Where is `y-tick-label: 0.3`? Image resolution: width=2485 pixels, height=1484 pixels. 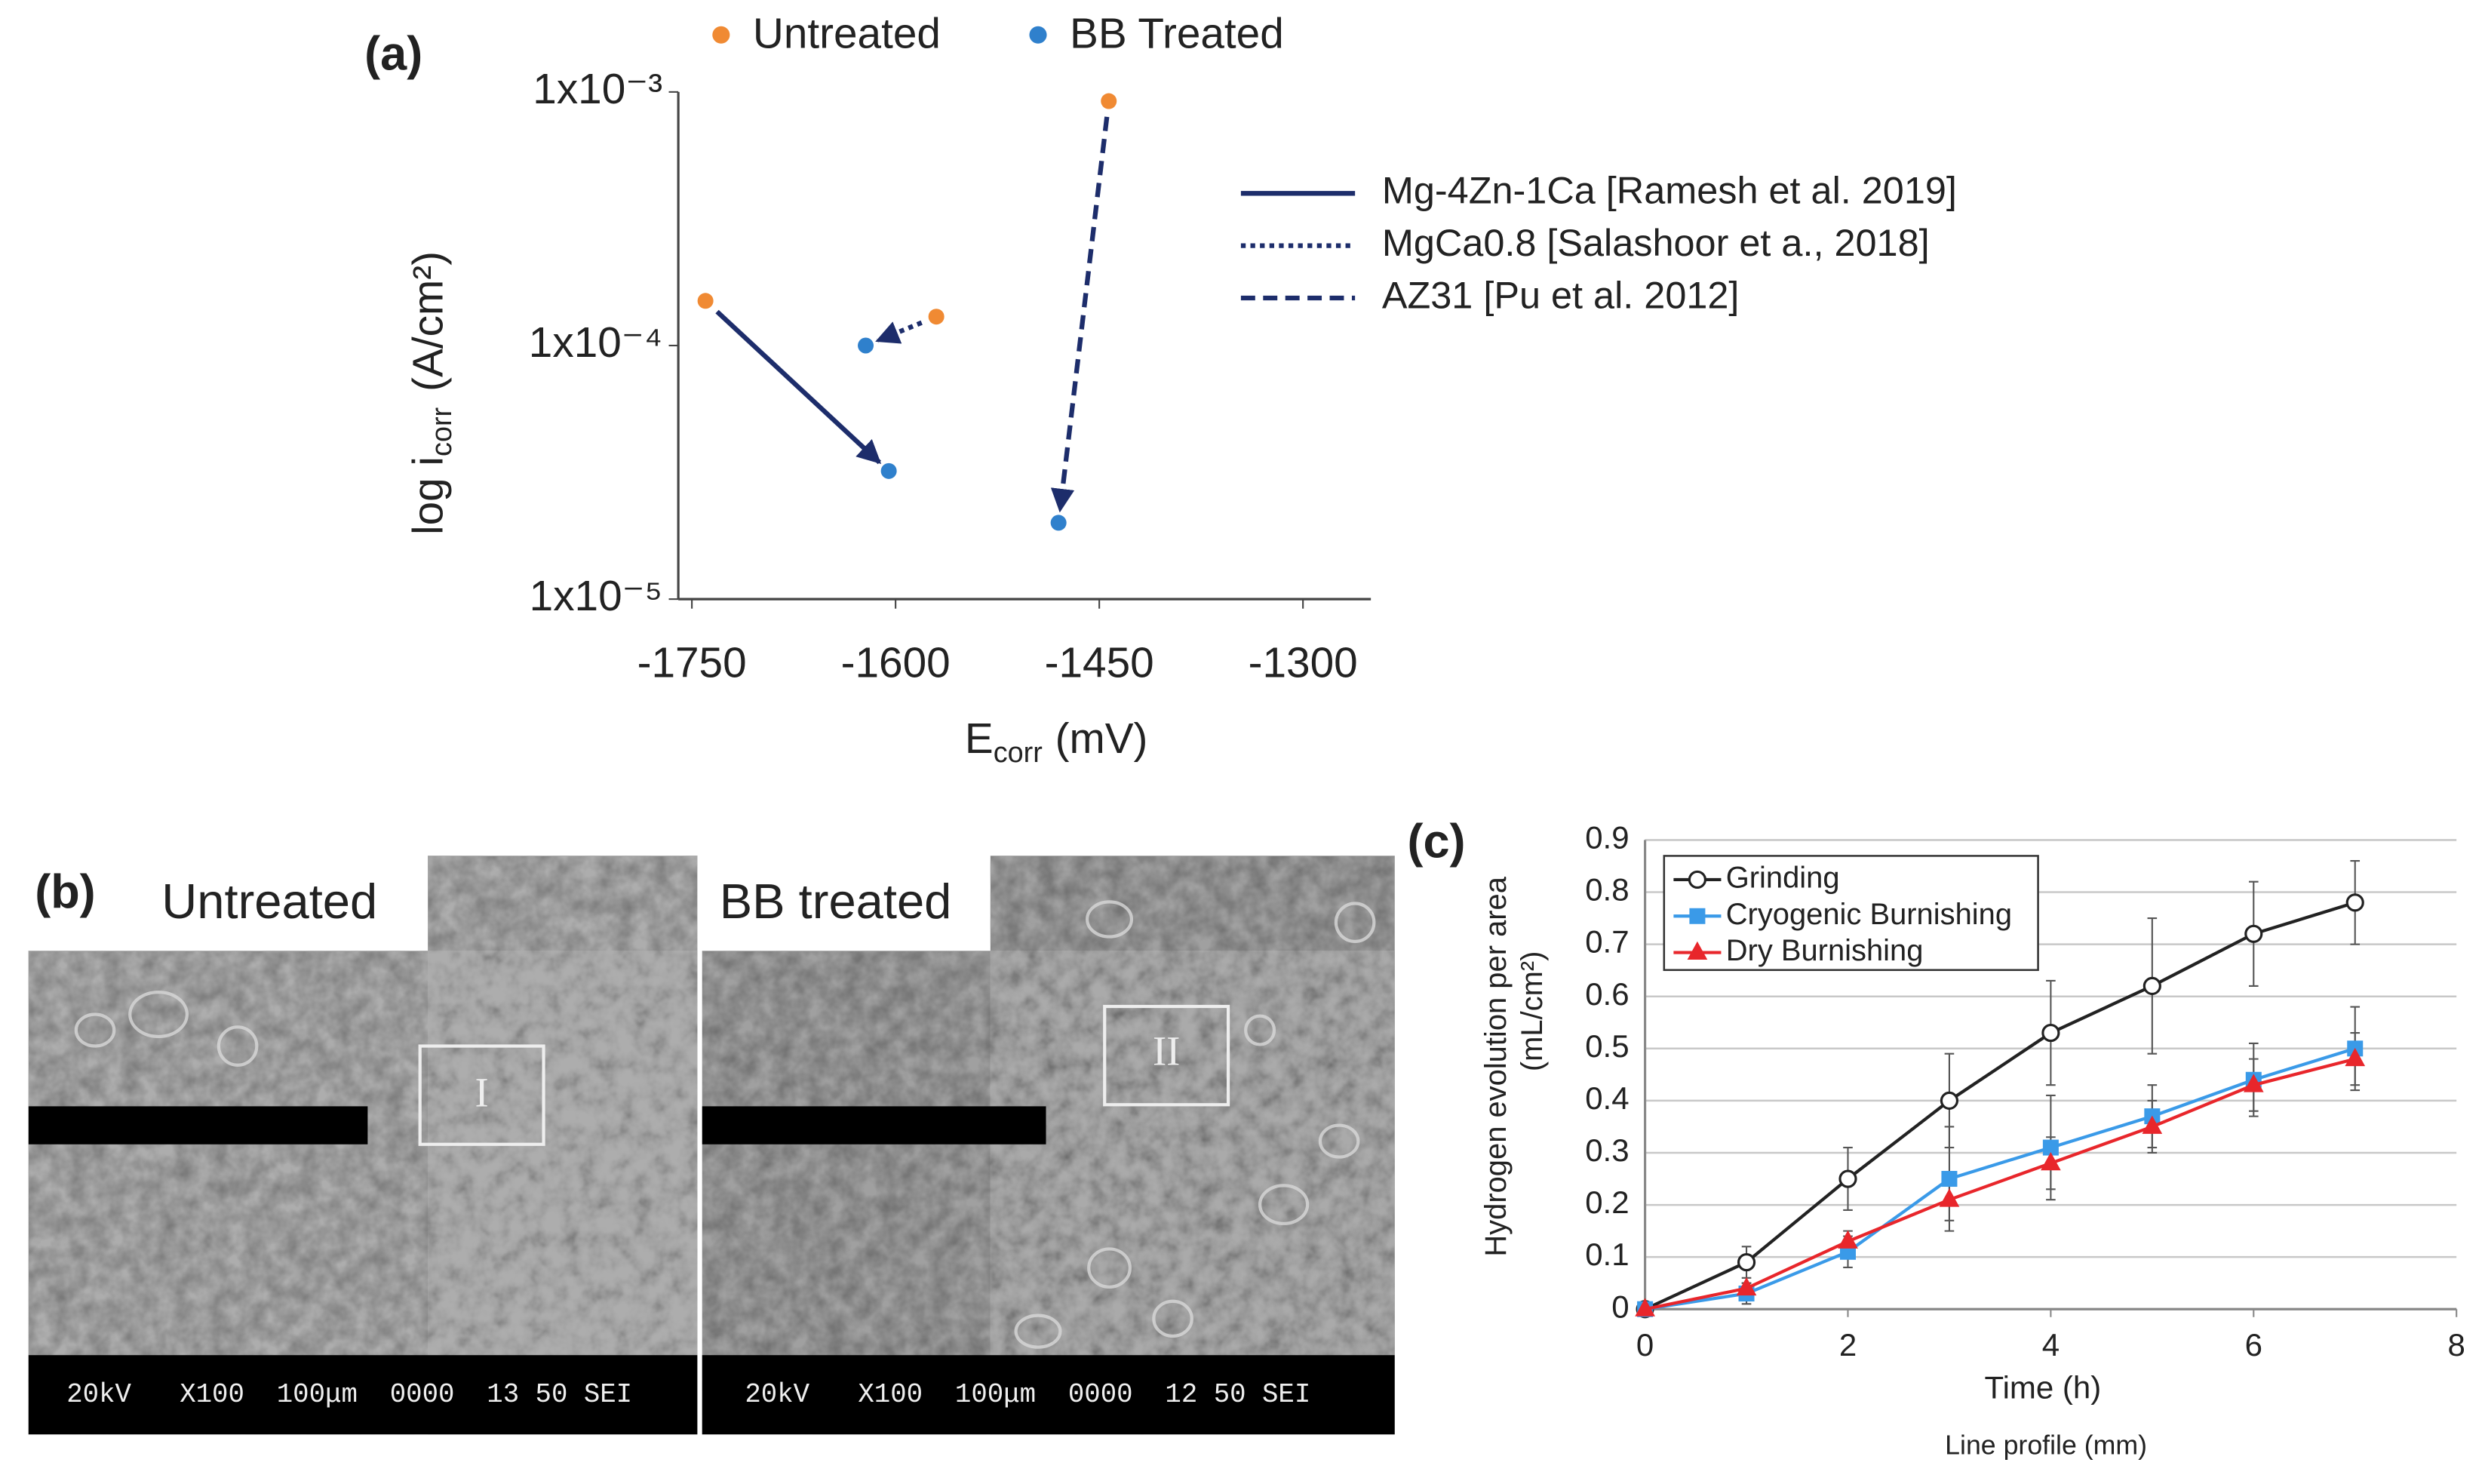 y-tick-label: 0.3 is located at coordinates (1607, 1150).